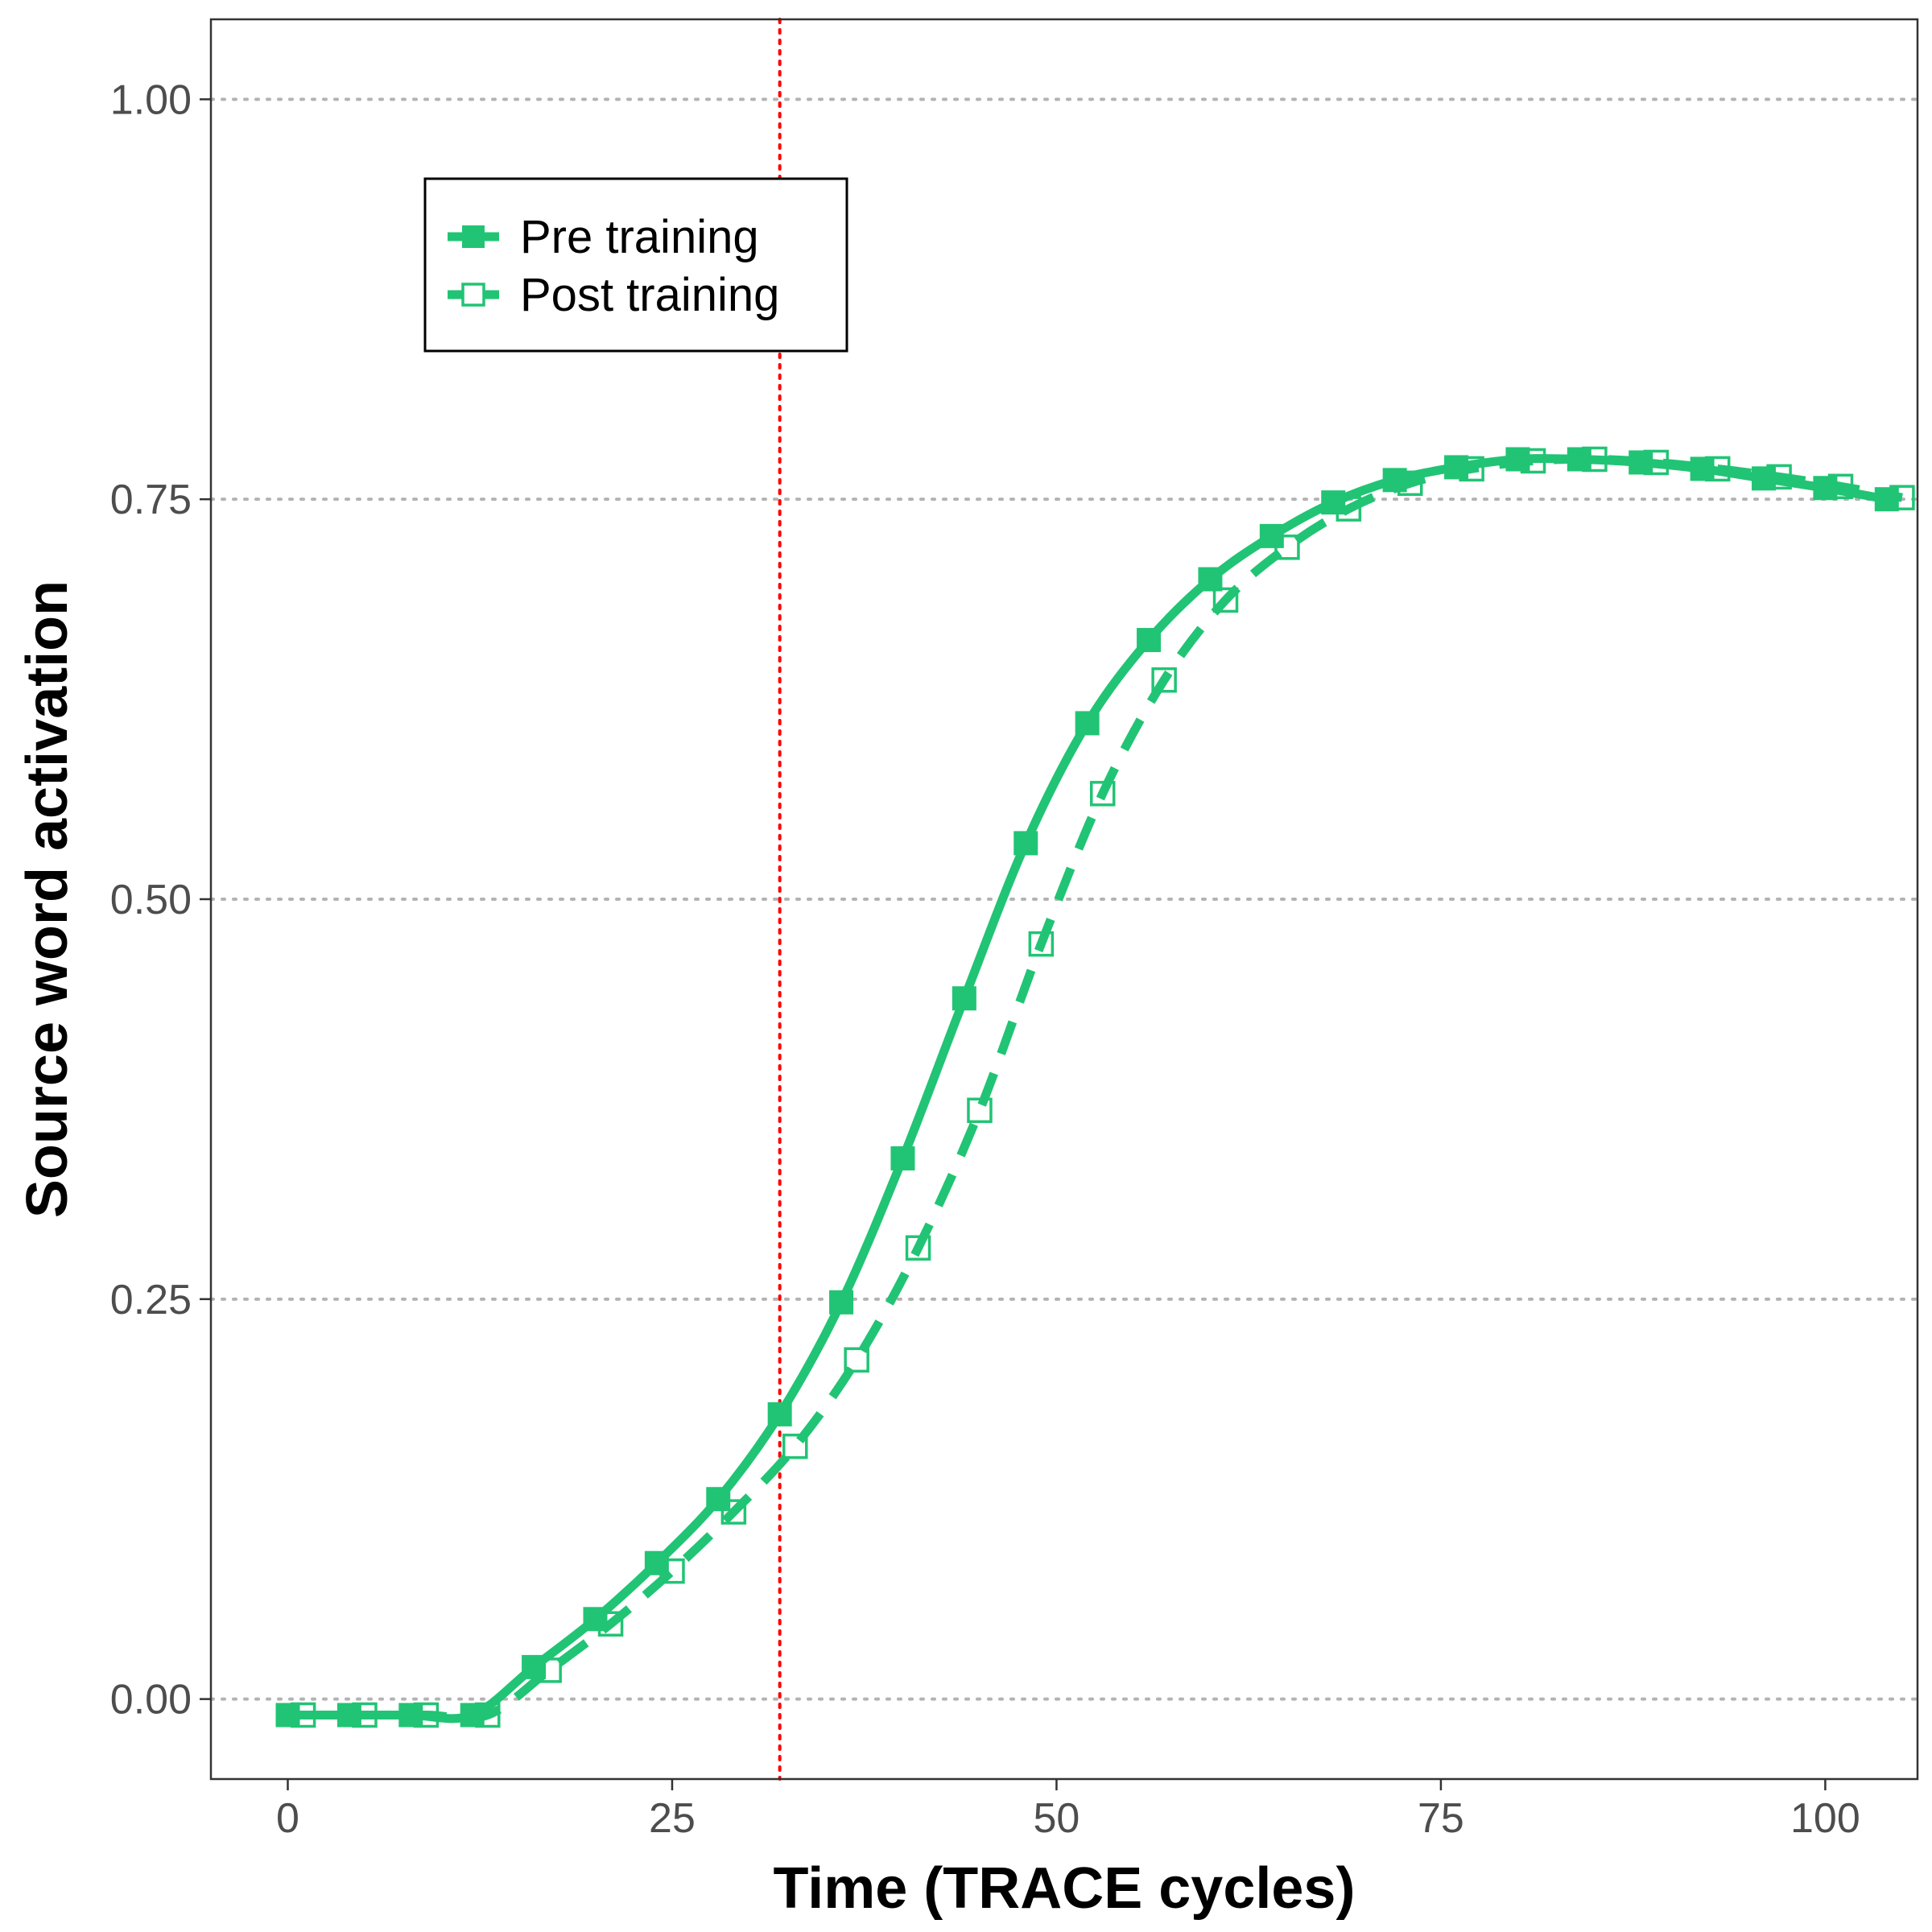  I want to click on legend-key-pre-training, so click(473, 236).